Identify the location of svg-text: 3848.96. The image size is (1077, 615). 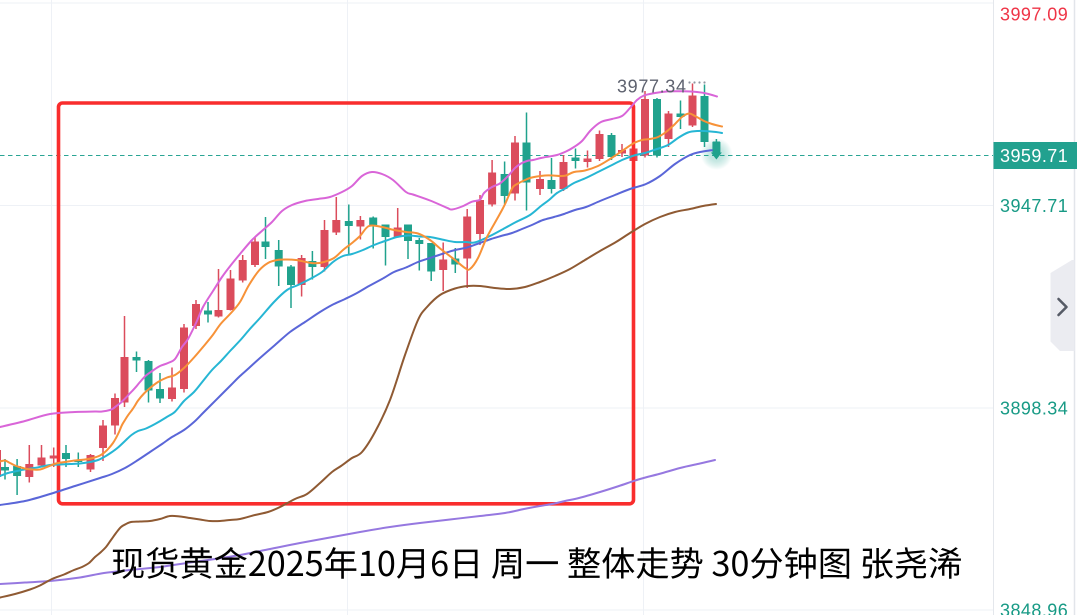
(1034, 607).